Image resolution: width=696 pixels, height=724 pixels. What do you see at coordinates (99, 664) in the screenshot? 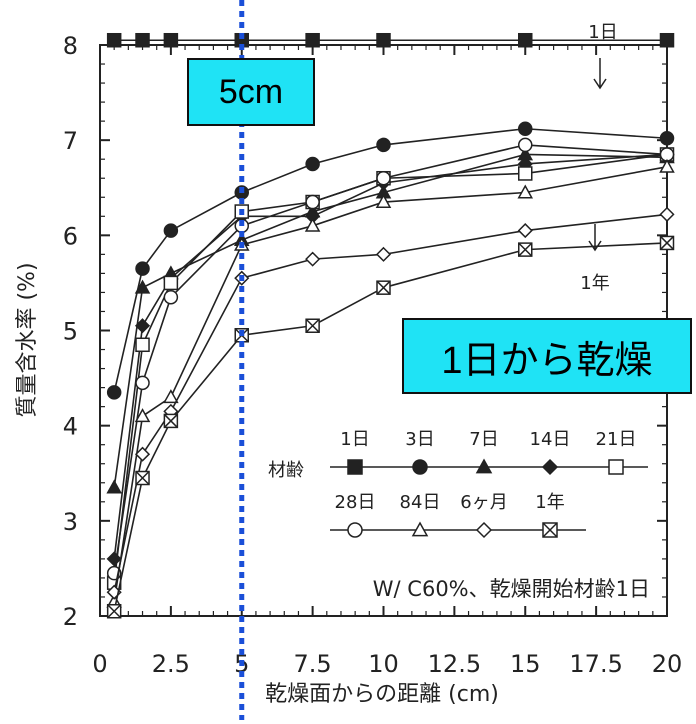
I see `x-tick-label: 0` at bounding box center [99, 664].